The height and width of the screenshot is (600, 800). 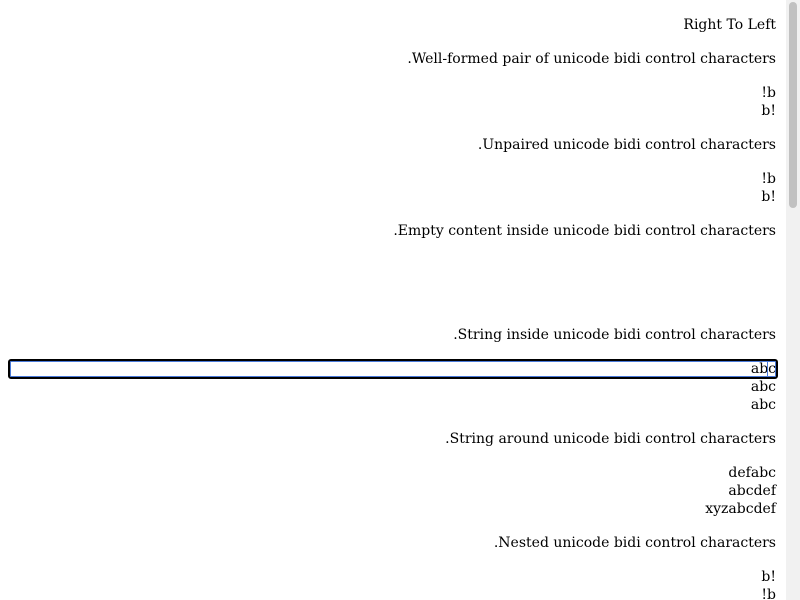 What do you see at coordinates (768, 111) in the screenshot?
I see `well-formed-sample-2: b!` at bounding box center [768, 111].